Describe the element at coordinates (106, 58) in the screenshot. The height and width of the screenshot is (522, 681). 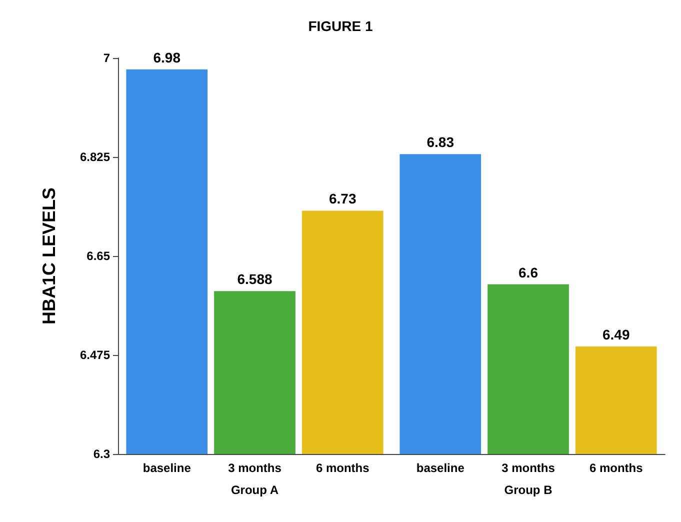
I see `y-tick-label: 7` at that location.